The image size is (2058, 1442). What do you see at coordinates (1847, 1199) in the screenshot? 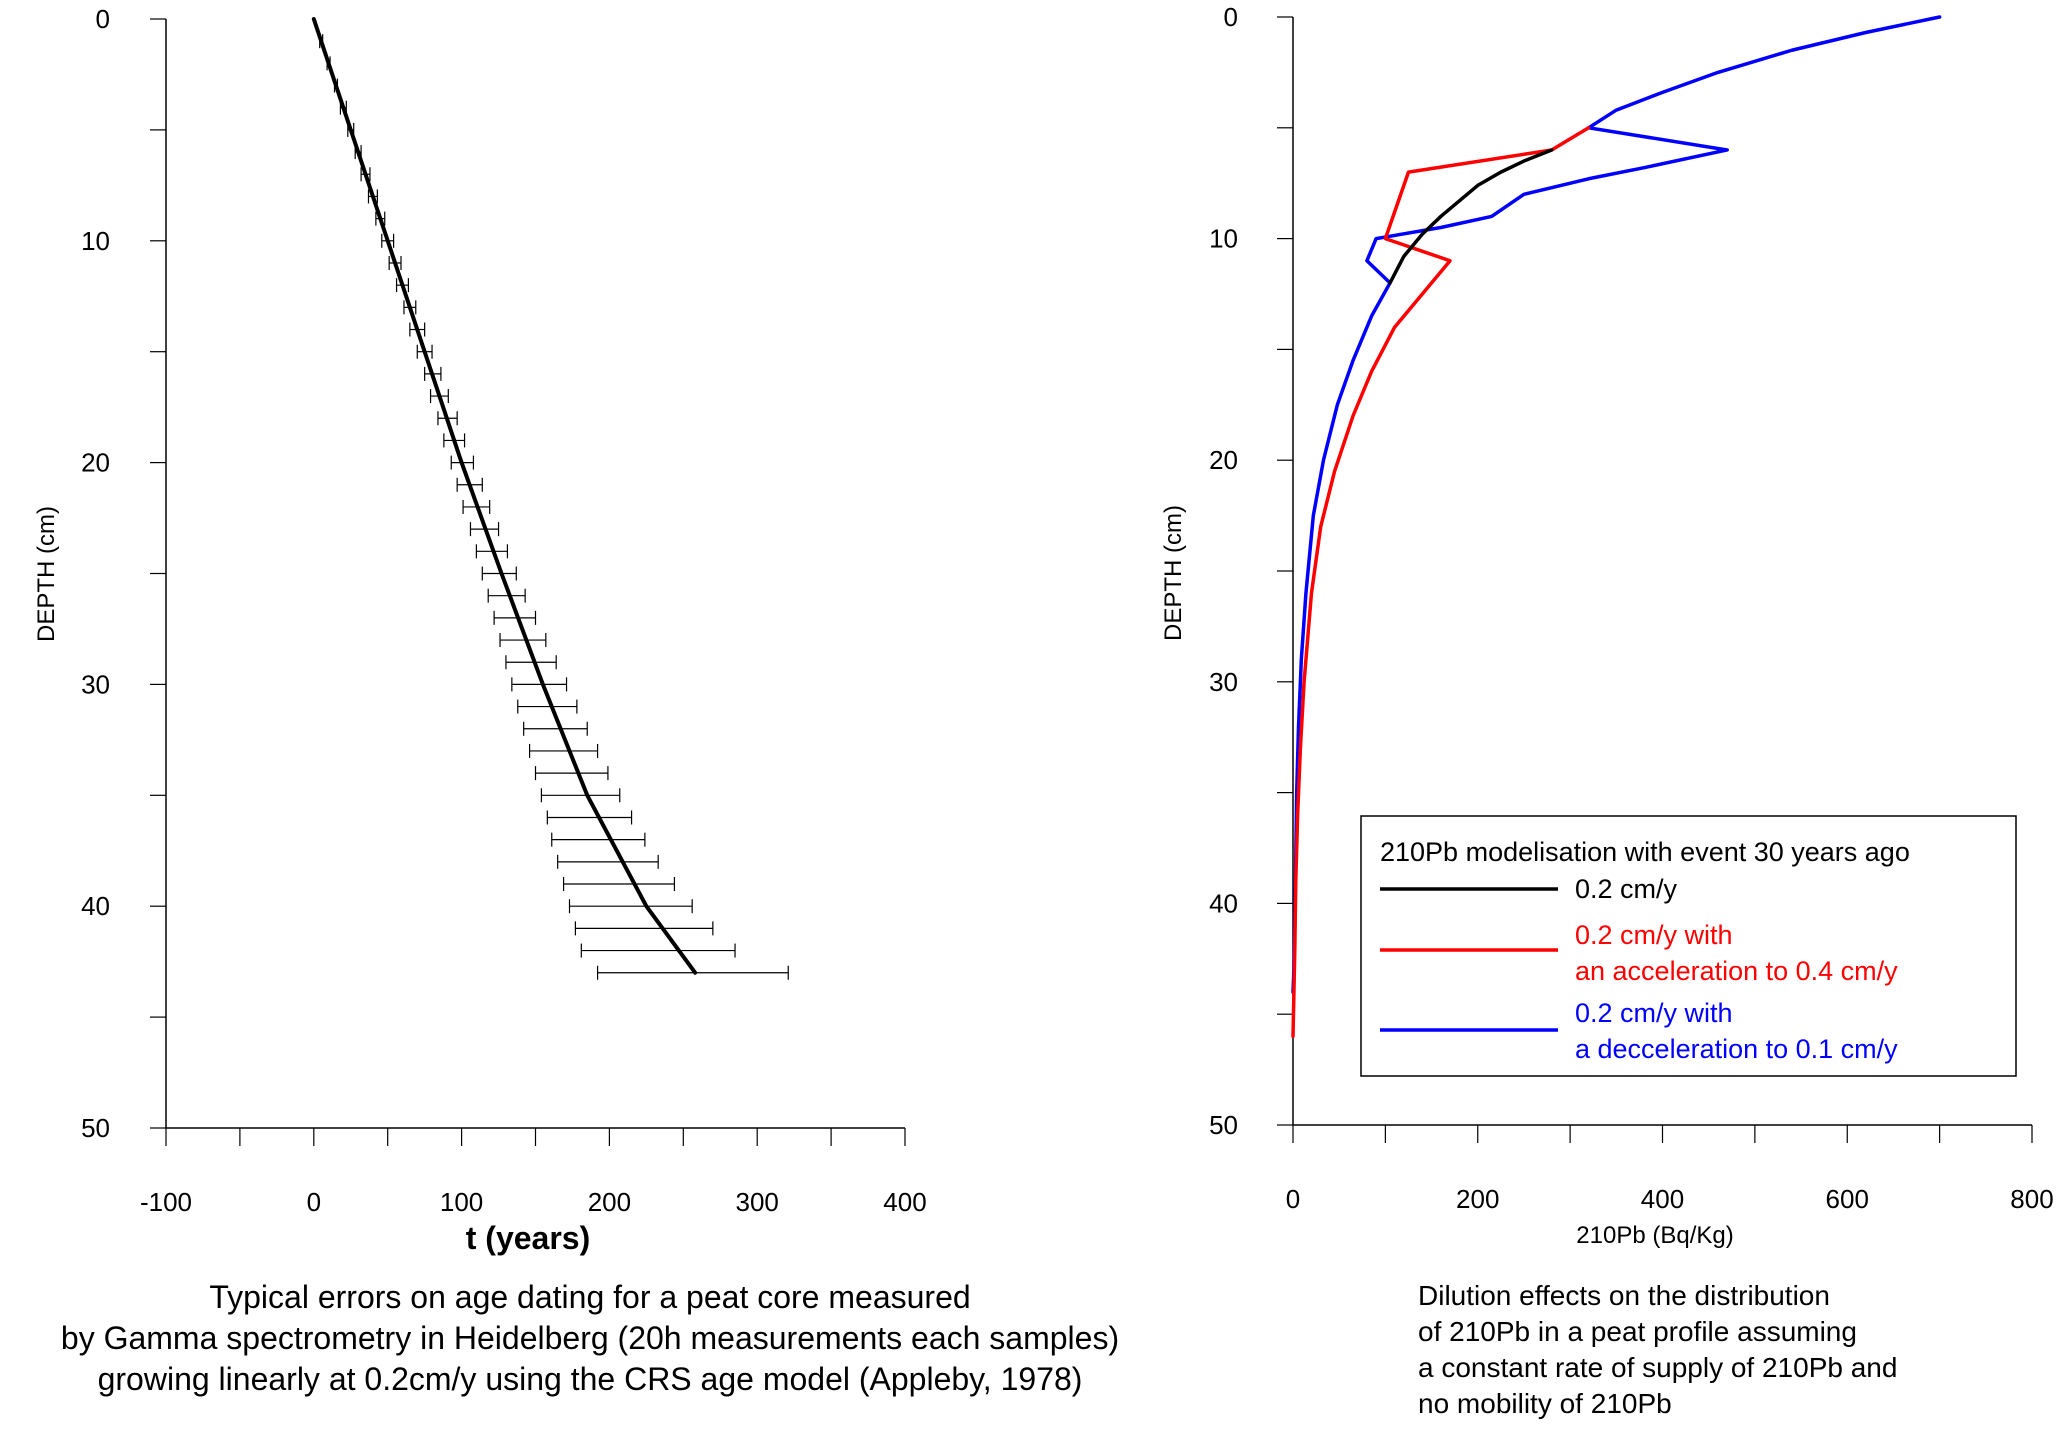
I see `x-tick-label: 600` at bounding box center [1847, 1199].